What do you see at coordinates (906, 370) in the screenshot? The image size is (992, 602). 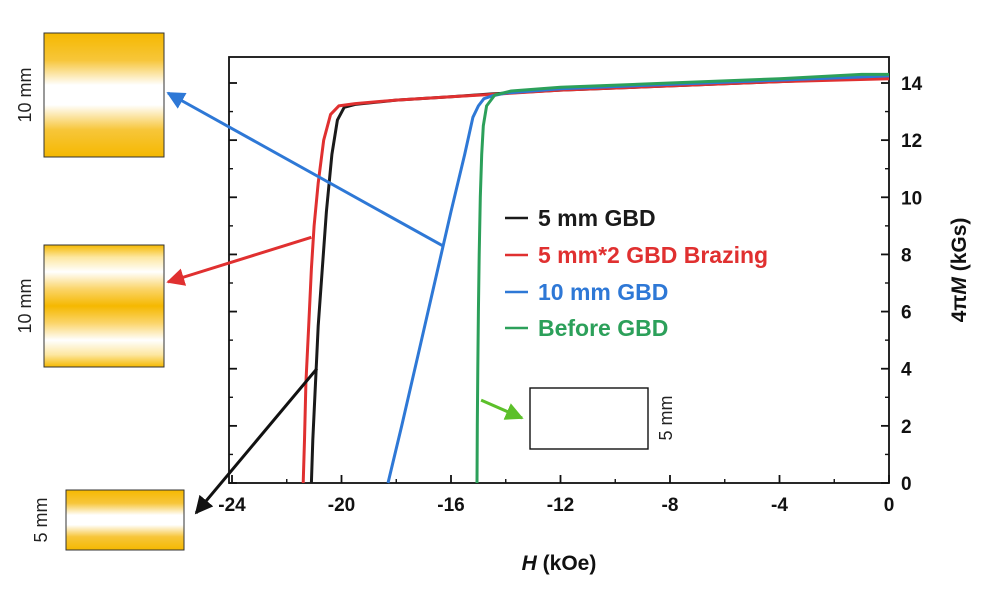 I see `y-tick-label: 4` at bounding box center [906, 370].